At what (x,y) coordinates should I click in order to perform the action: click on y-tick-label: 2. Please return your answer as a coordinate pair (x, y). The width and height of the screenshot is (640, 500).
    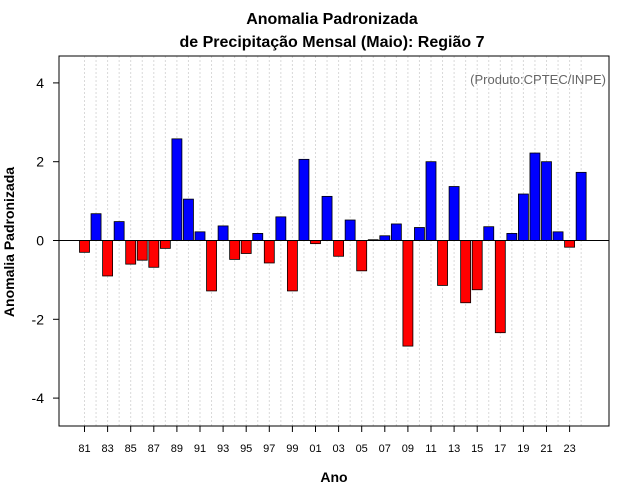
    Looking at the image, I should click on (40, 162).